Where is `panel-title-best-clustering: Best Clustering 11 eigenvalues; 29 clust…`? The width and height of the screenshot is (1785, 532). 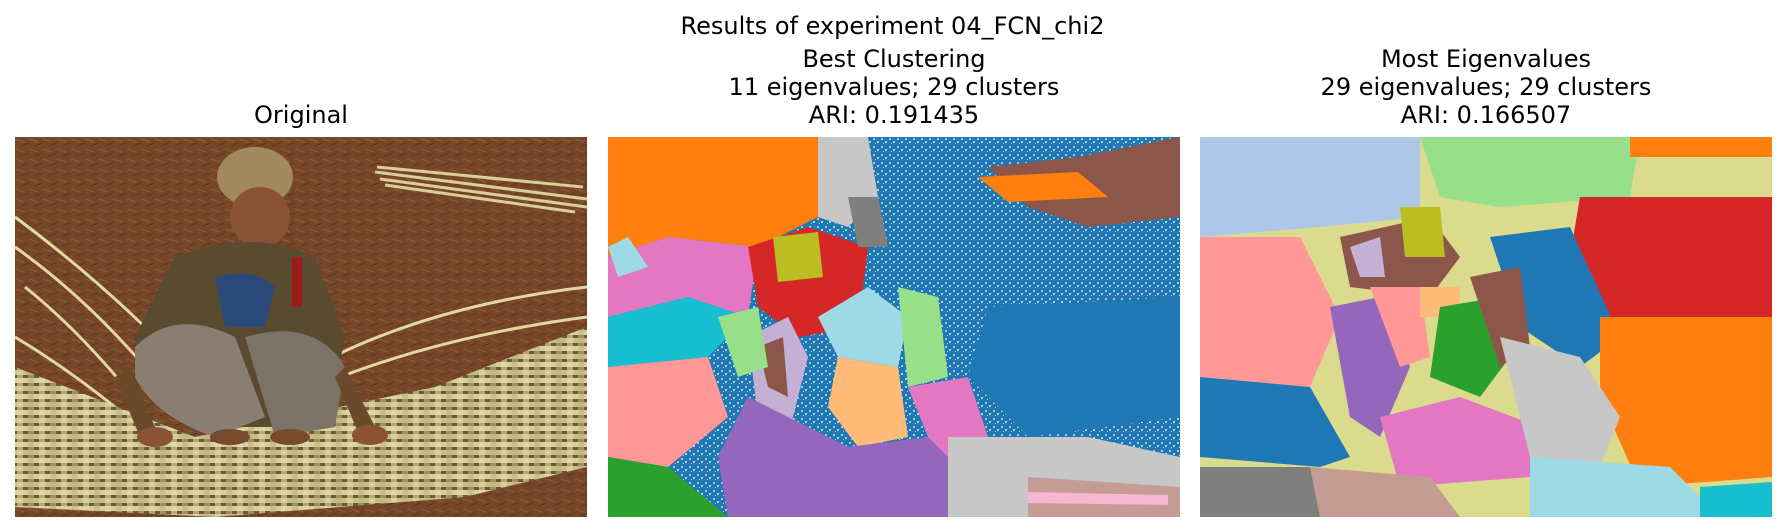
panel-title-best-clustering: Best Clustering 11 eigenvalues; 29 clust… is located at coordinates (894, 87).